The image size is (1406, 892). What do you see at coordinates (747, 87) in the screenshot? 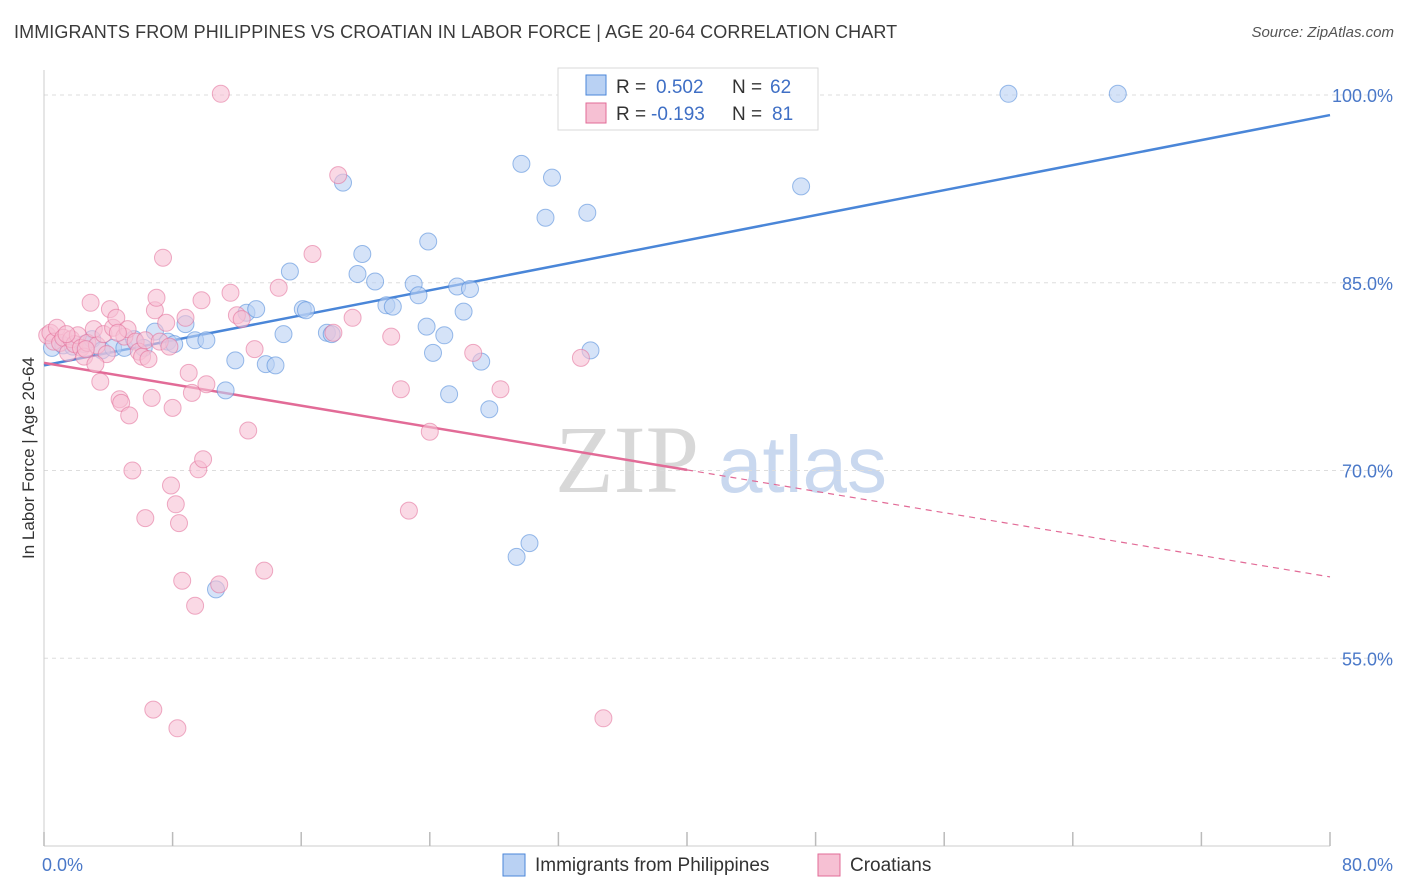
I see `legend-n-label-blue: N =` at bounding box center [747, 87].